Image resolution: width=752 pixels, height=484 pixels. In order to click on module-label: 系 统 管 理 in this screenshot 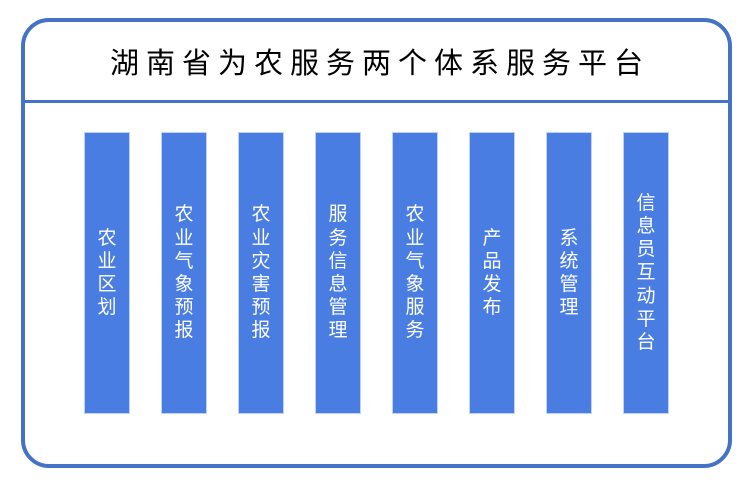, I will do `click(569, 272)`.